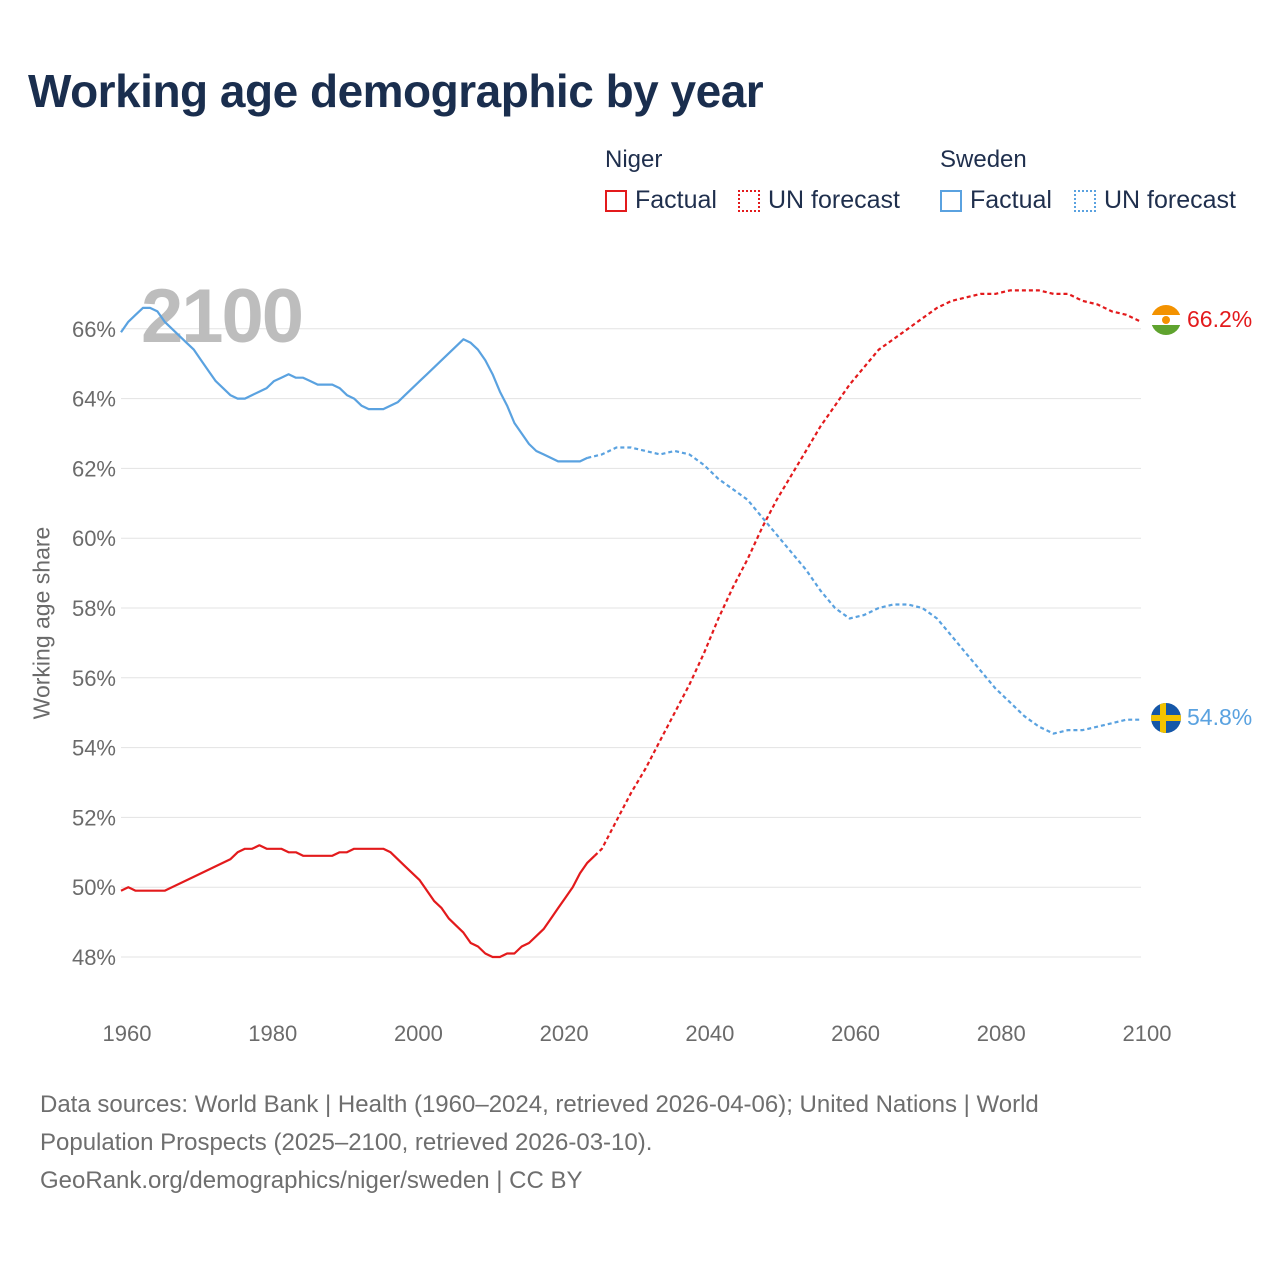 The height and width of the screenshot is (1280, 1280). Describe the element at coordinates (221, 316) in the screenshot. I see `year-watermark: 2100` at that location.